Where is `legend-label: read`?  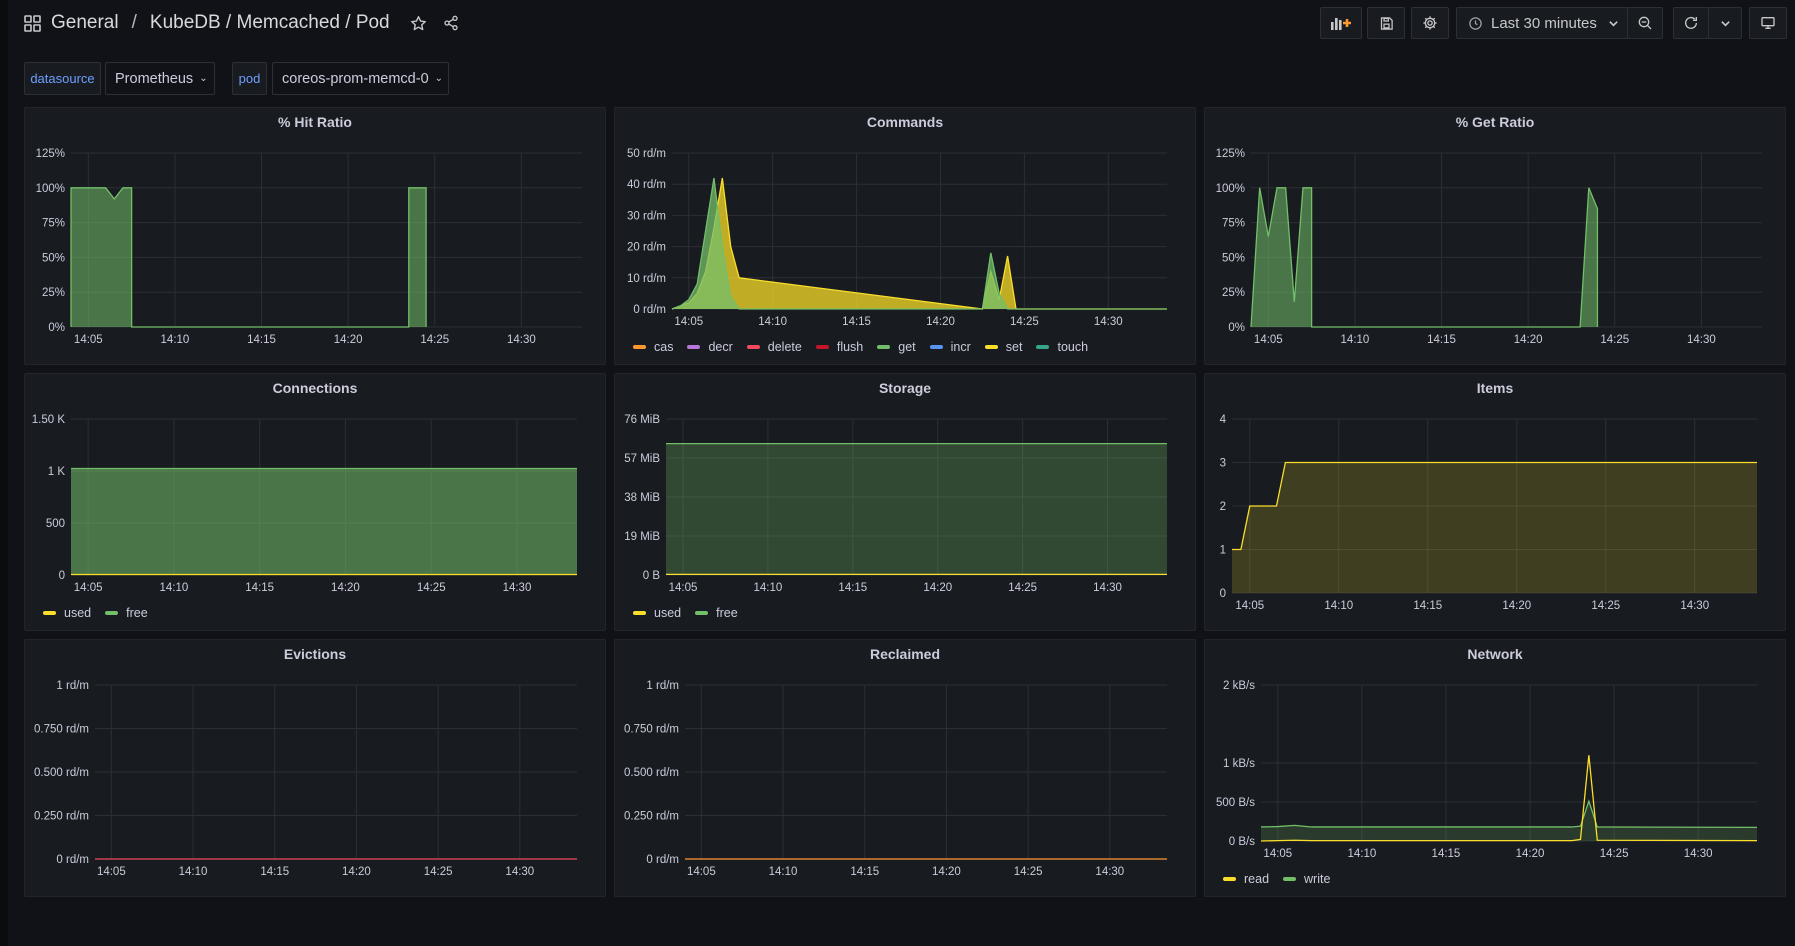 legend-label: read is located at coordinates (1257, 879).